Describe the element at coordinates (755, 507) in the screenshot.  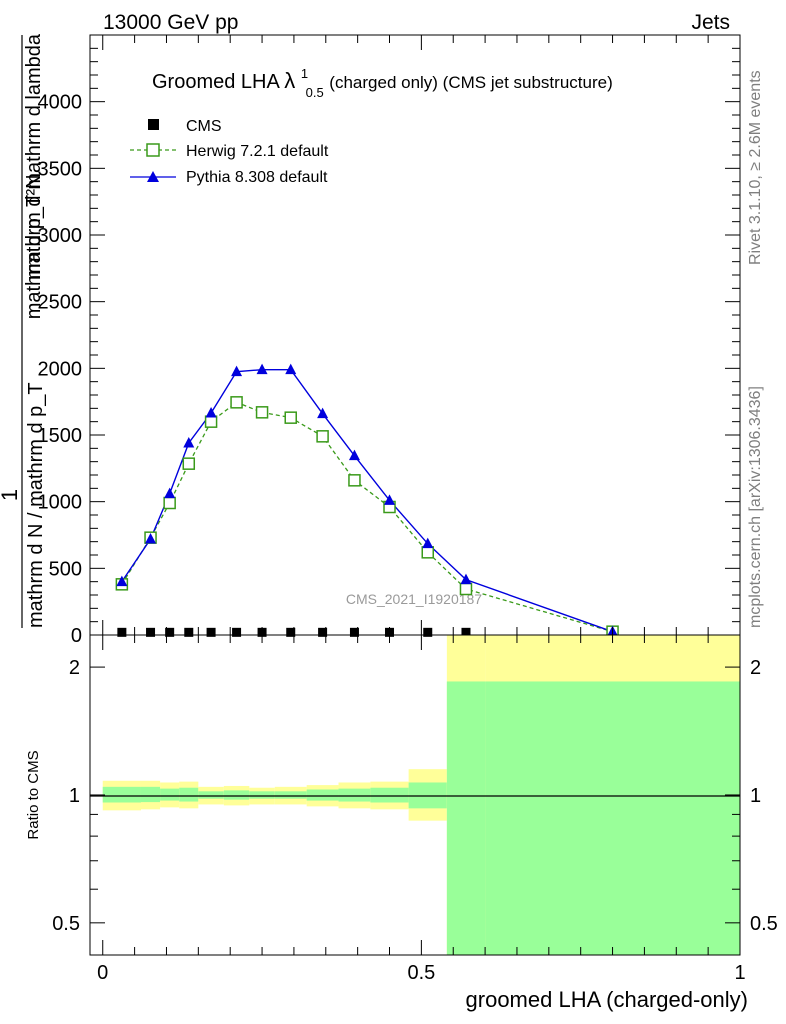
I see `mcplots-label: mcplots.cern.ch [arXiv:1306.3436]` at that location.